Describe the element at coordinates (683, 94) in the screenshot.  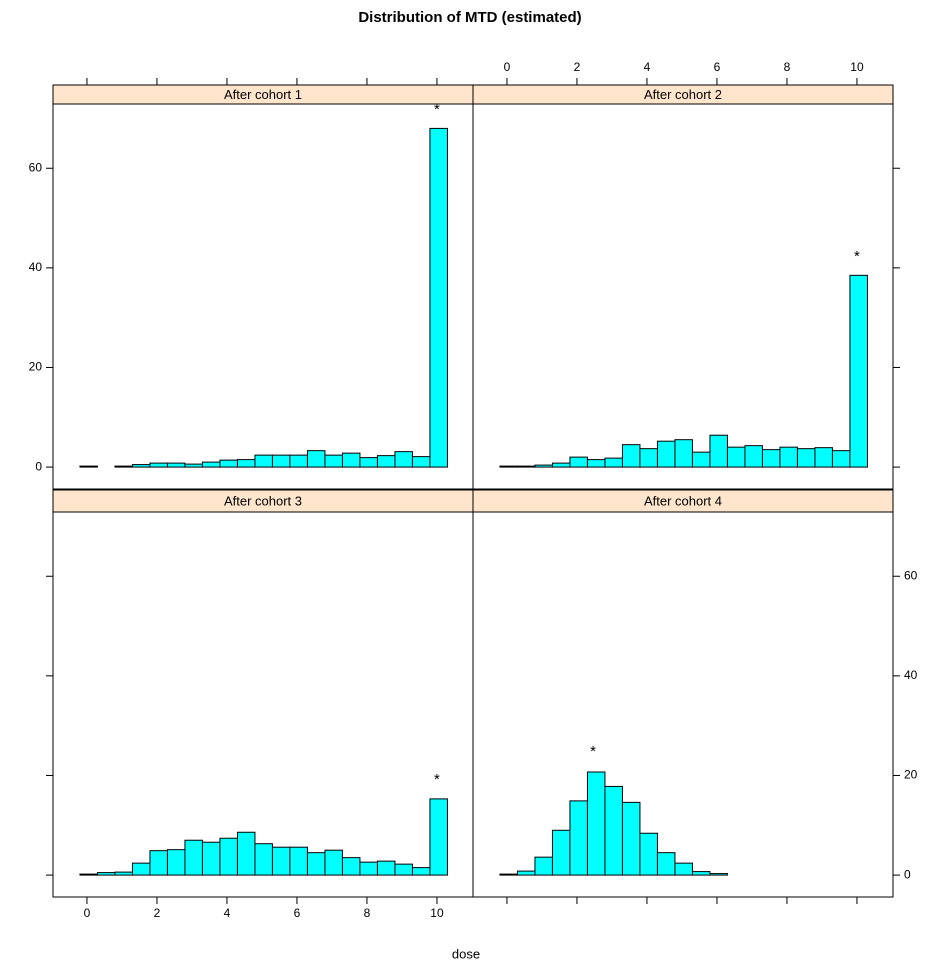
I see `panel-title: After cohort 2` at that location.